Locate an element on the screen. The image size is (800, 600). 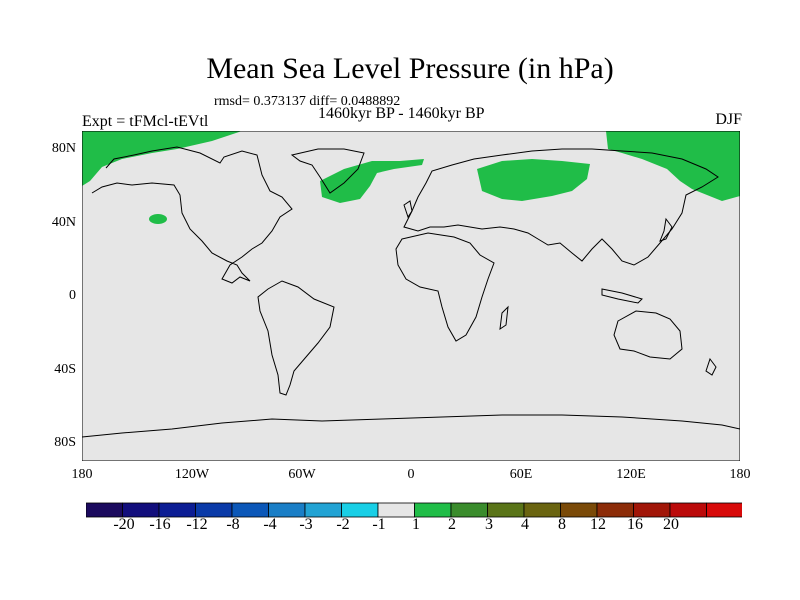
colorbar-label: -1 is located at coordinates (379, 524).